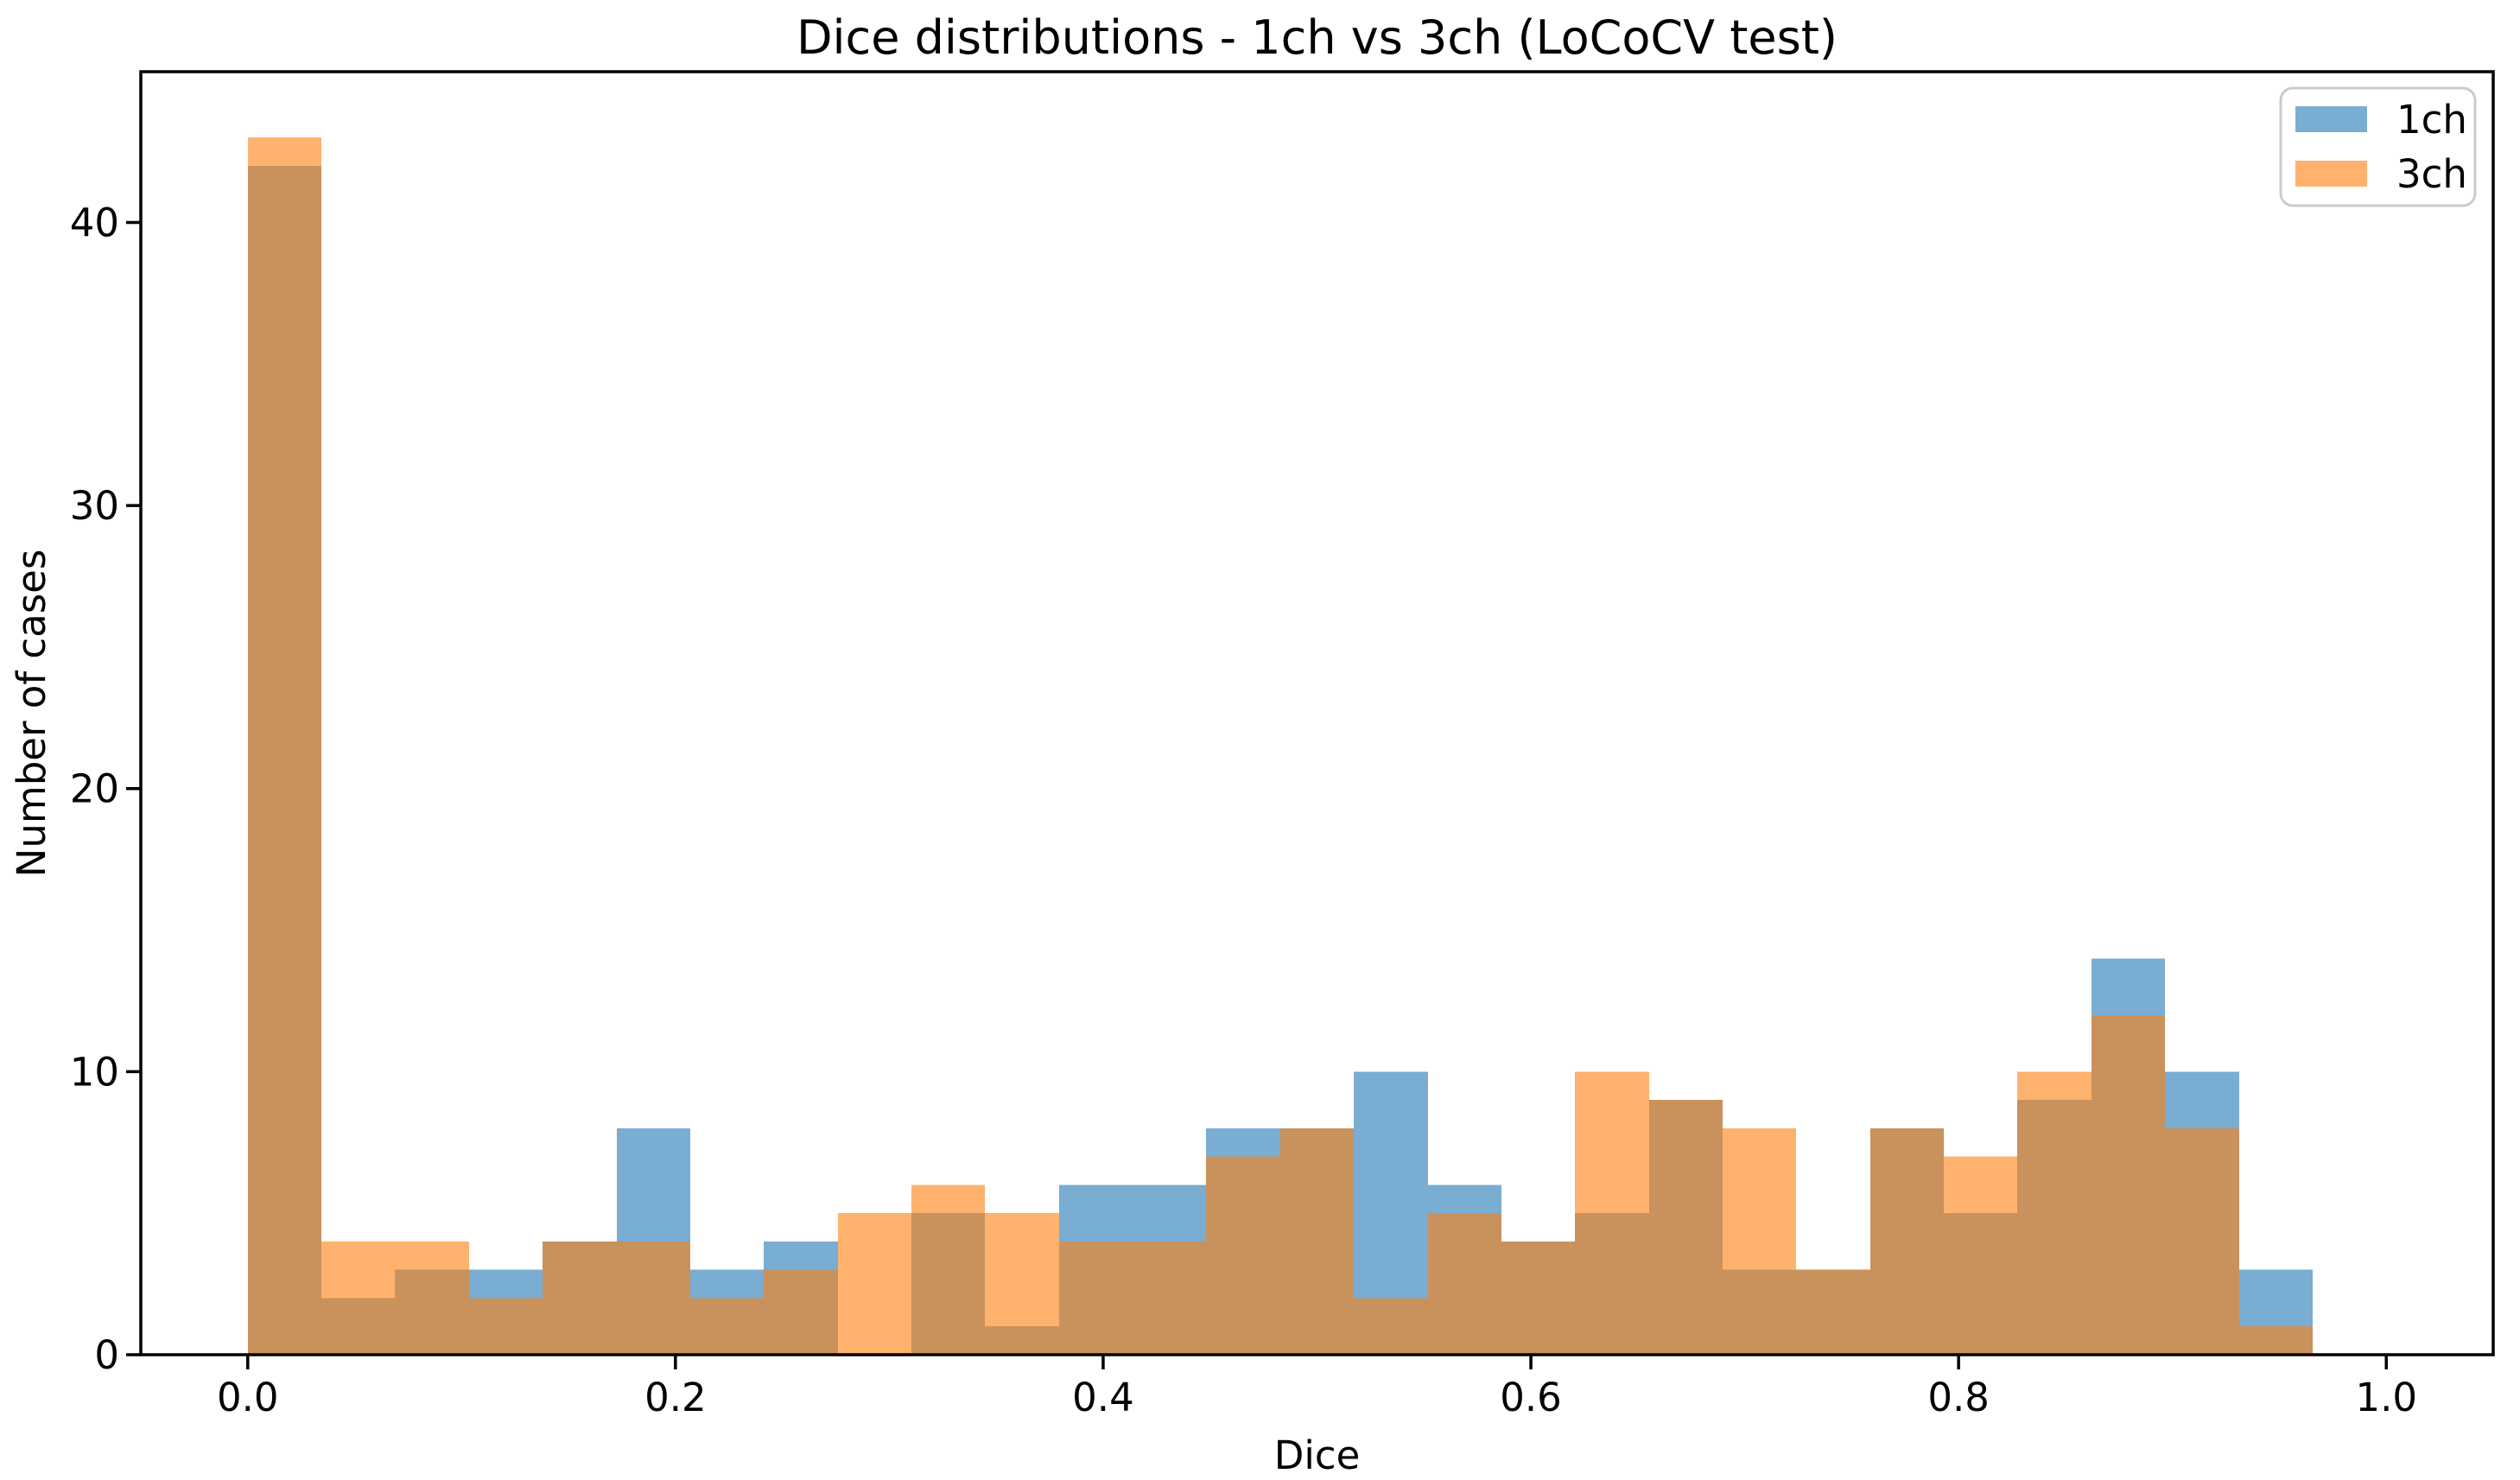  Describe the element at coordinates (2378, 146) in the screenshot. I see `legend: 1ch 3ch` at that location.